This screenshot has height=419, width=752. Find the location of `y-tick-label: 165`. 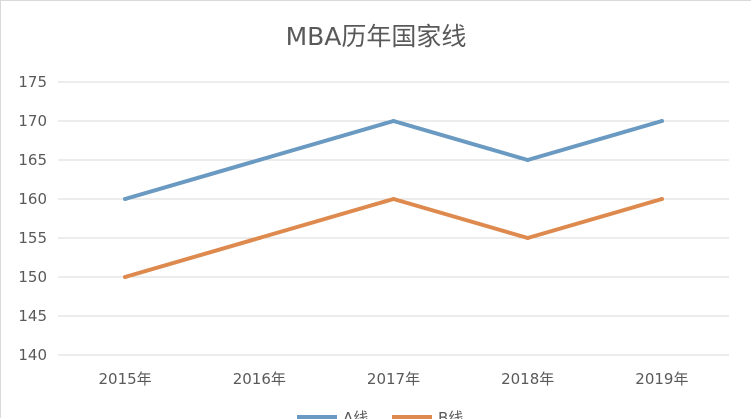

y-tick-label: 165 is located at coordinates (32, 160).